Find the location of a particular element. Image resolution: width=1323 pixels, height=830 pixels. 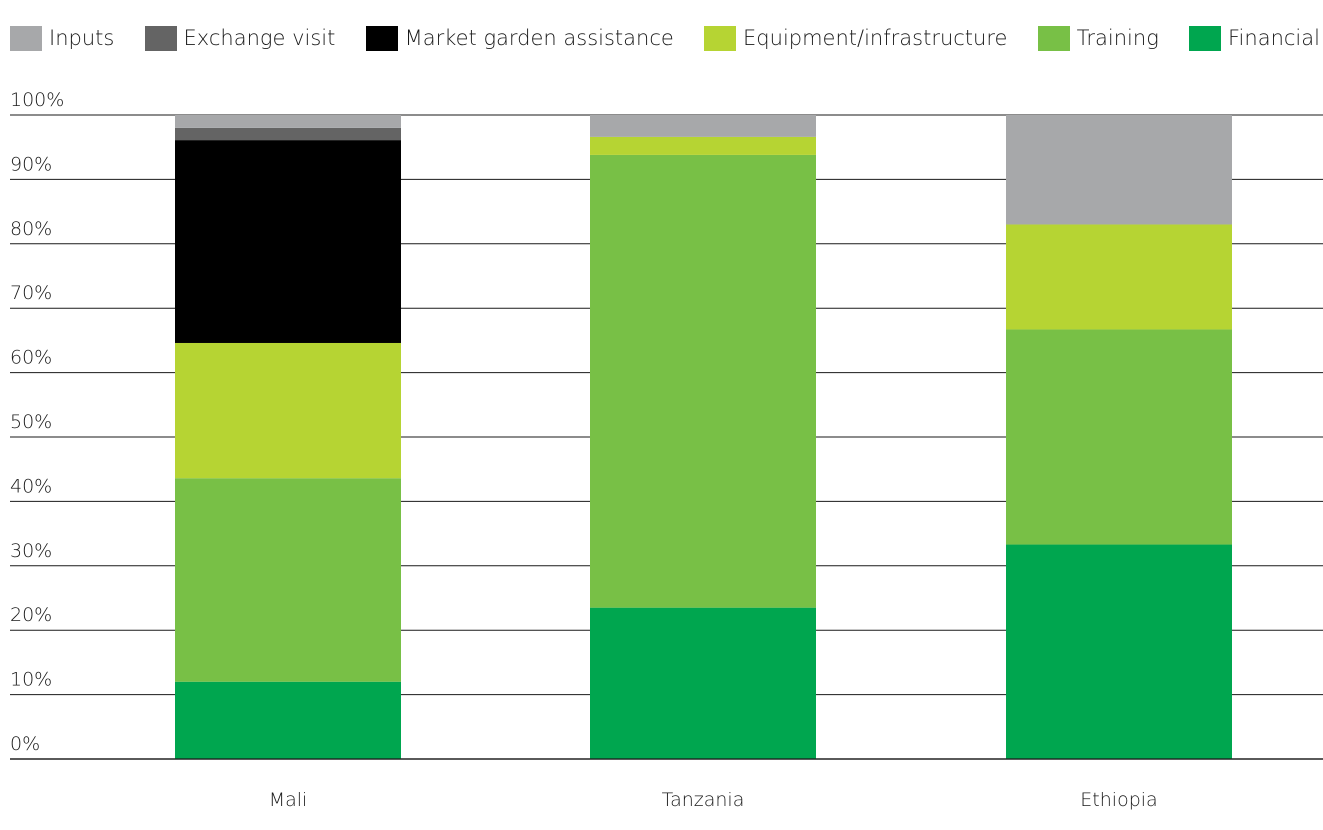

y-tick-label: 100% is located at coordinates (37, 100).